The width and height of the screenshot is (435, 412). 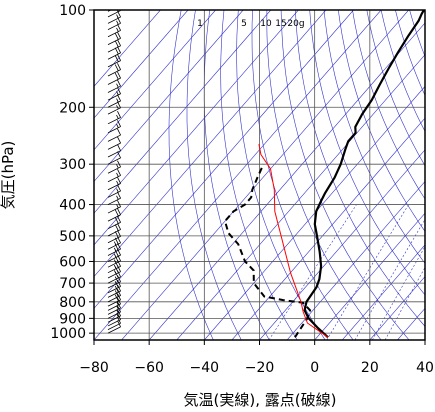 What do you see at coordinates (72, 108) in the screenshot?
I see `y-tick-label: 200` at bounding box center [72, 108].